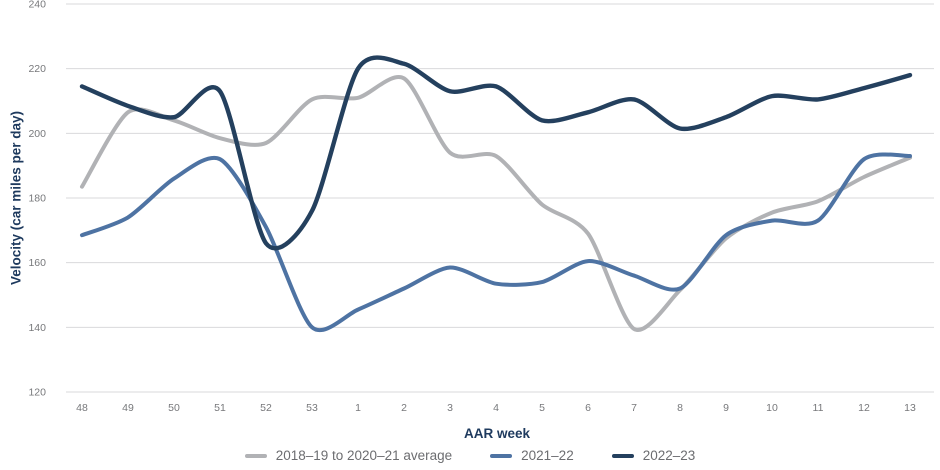  Describe the element at coordinates (128, 408) in the screenshot. I see `x-tick-label: 49` at that location.